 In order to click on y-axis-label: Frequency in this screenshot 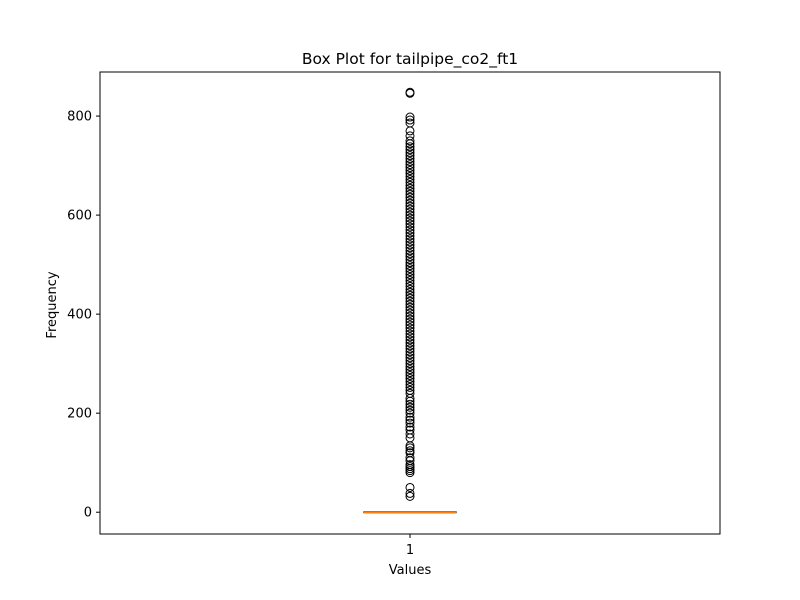, I will do `click(52, 304)`.